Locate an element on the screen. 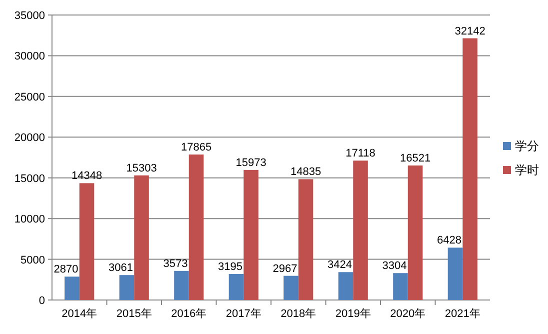 This screenshot has width=548, height=334. data-label: 3061 is located at coordinates (120, 268).